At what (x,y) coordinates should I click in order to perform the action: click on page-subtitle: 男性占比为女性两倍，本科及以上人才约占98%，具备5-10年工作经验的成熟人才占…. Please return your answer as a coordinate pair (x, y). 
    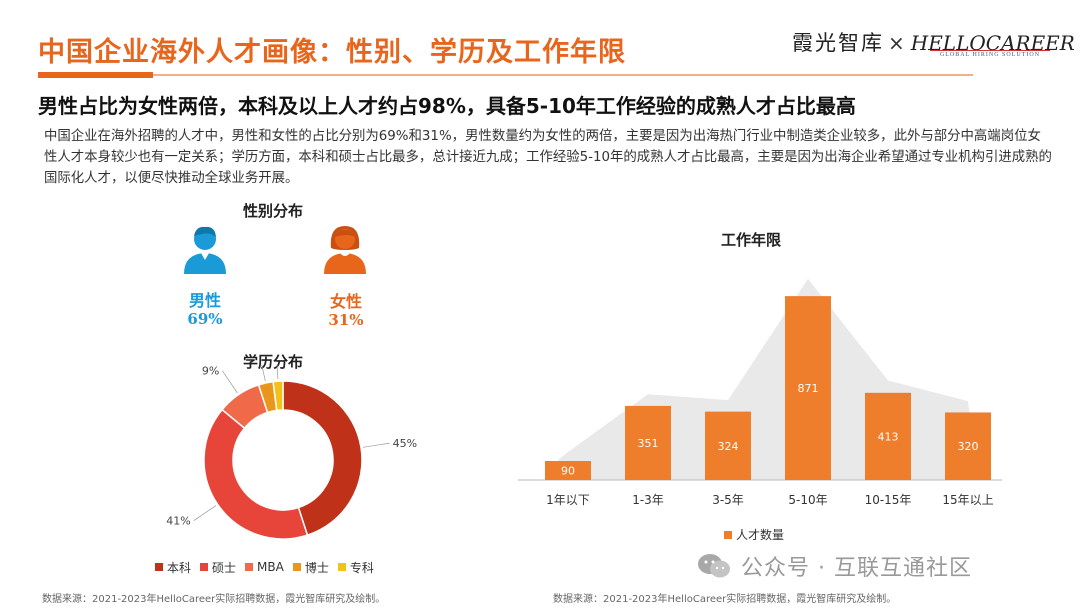
    Looking at the image, I should click on (447, 106).